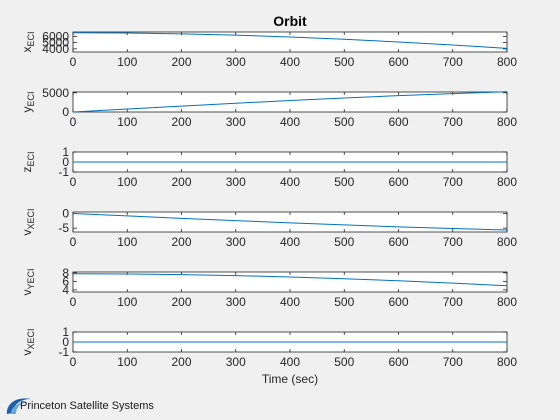 The width and height of the screenshot is (560, 420). I want to click on logo-swoosh-inner-icon, so click(19, 408).